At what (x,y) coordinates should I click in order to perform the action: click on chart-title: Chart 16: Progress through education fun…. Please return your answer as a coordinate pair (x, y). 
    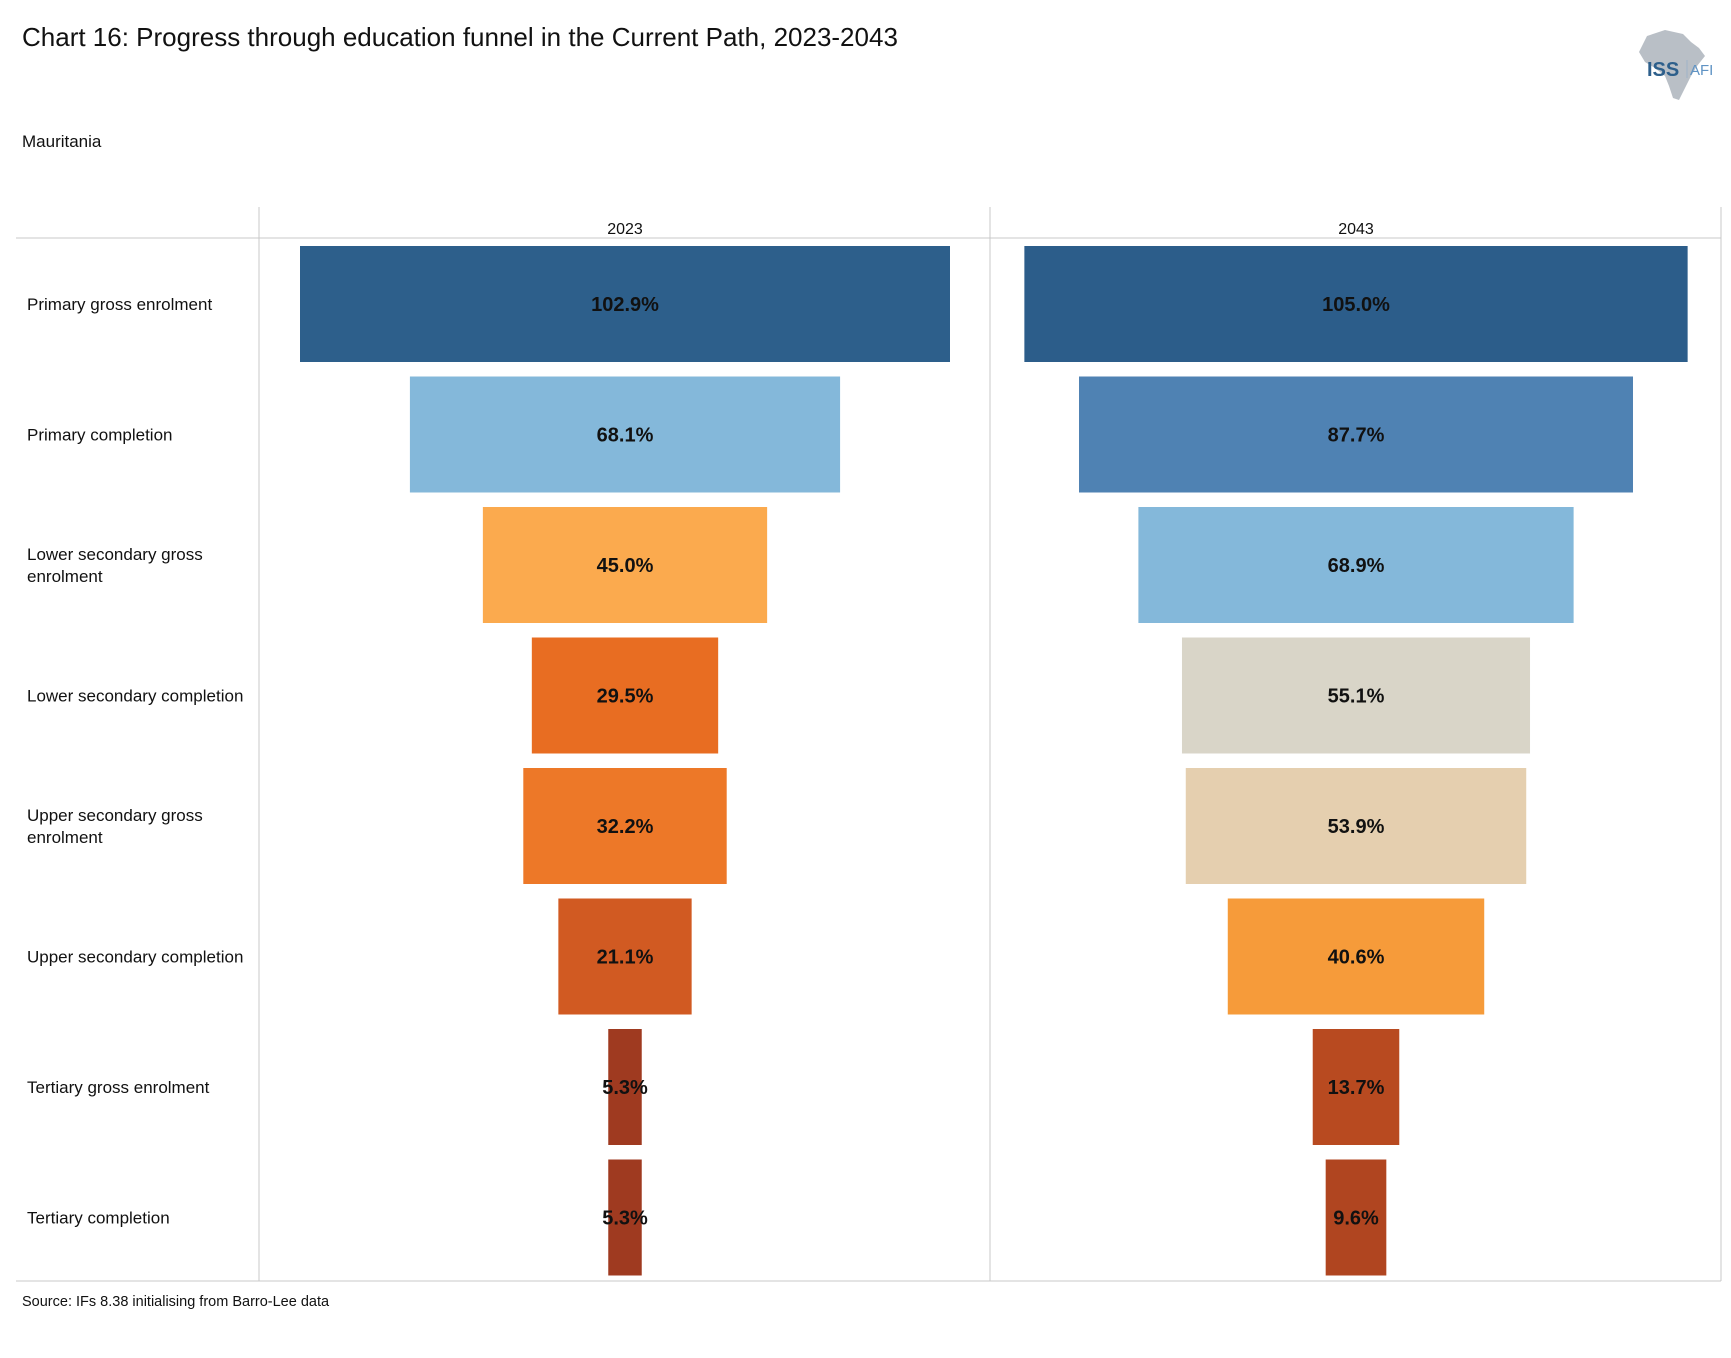
    Looking at the image, I should click on (460, 37).